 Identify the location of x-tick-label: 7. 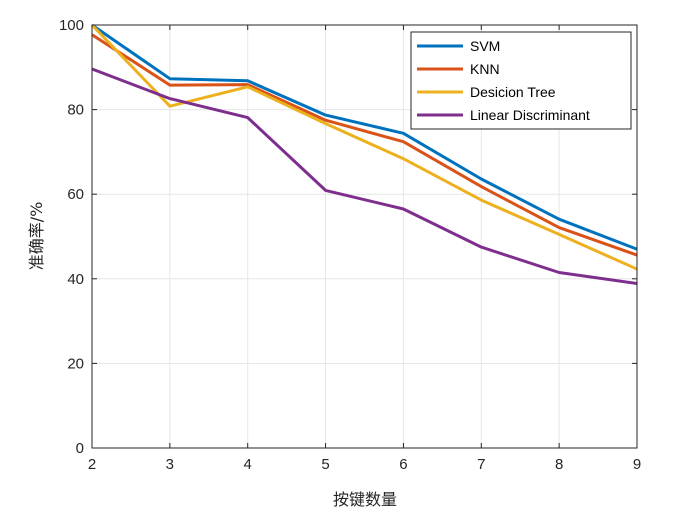
(481, 464).